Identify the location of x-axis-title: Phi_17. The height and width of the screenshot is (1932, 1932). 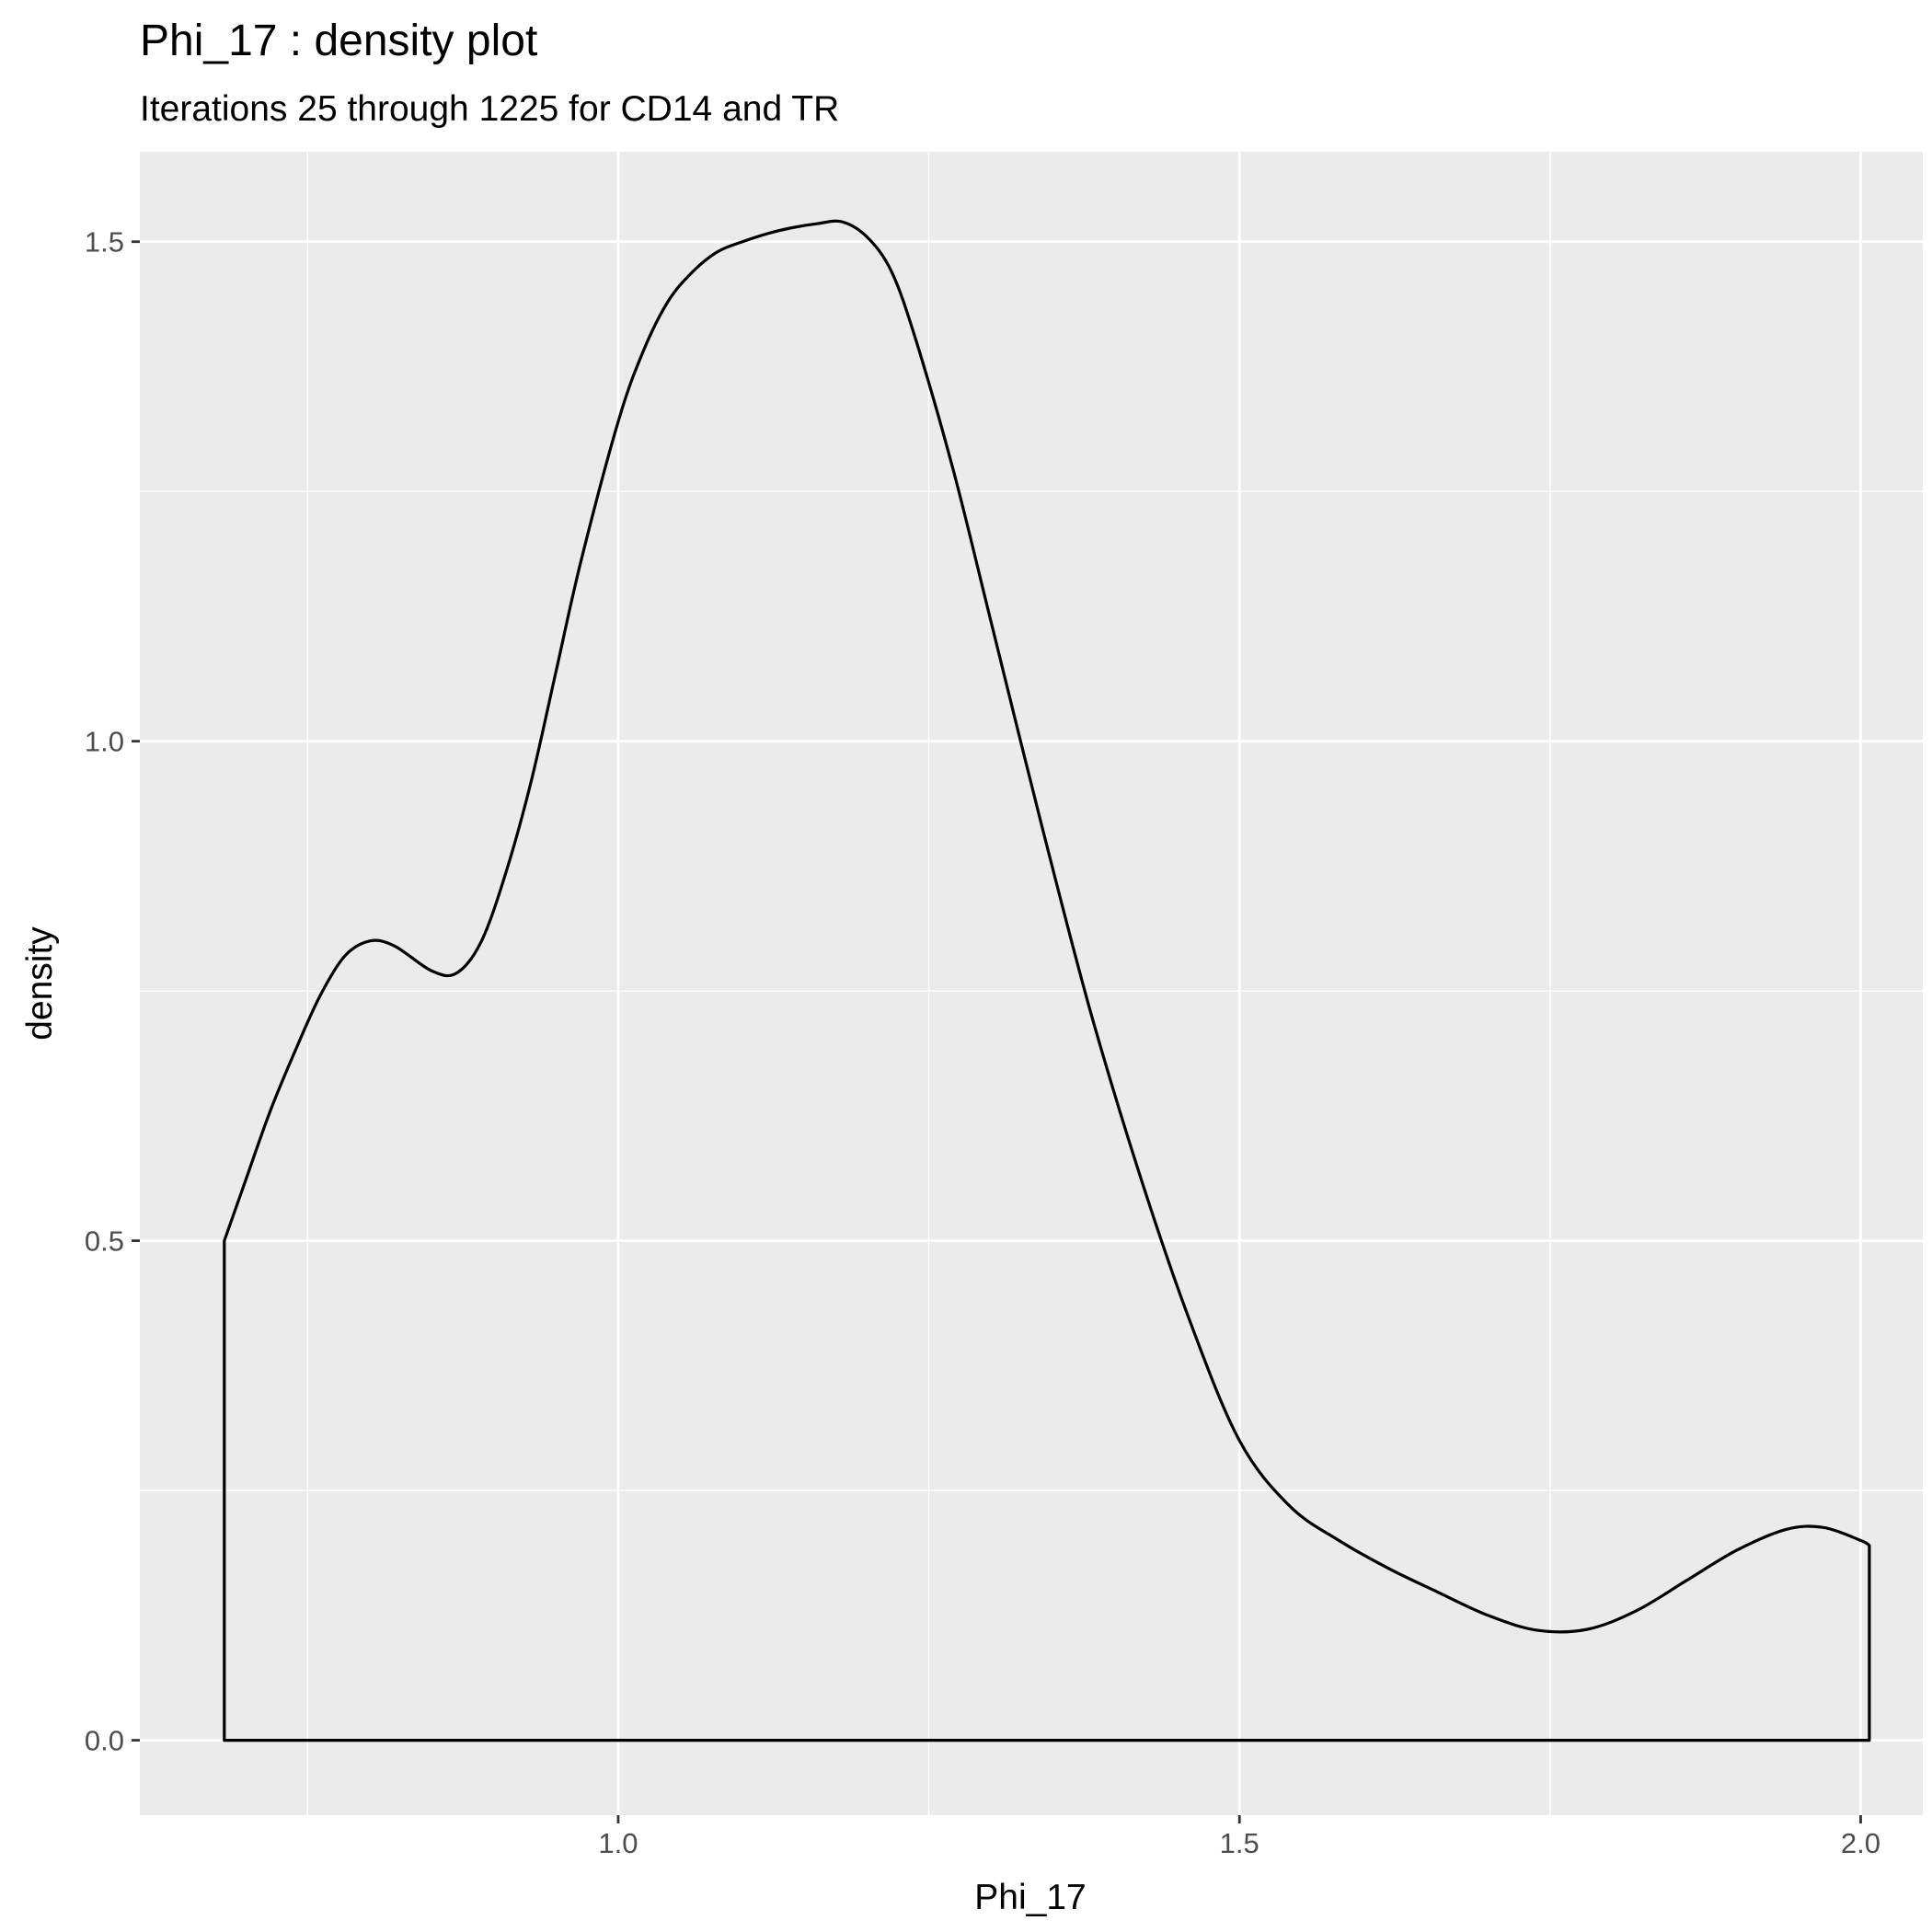
(1030, 1897).